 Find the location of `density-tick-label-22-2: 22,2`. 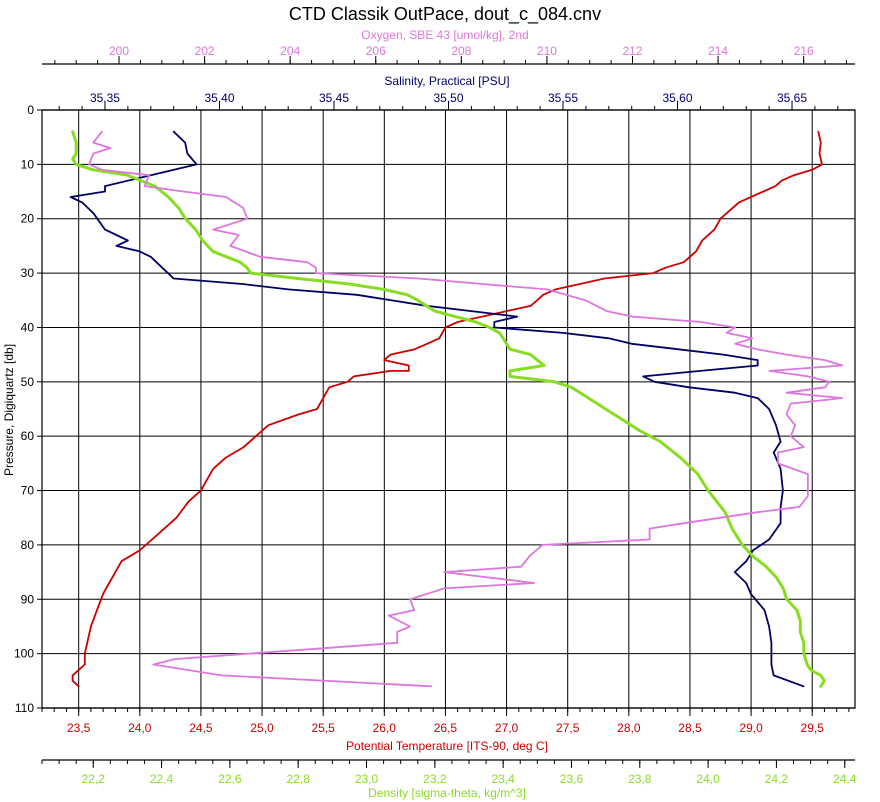

density-tick-label-22-2: 22,2 is located at coordinates (94, 779).